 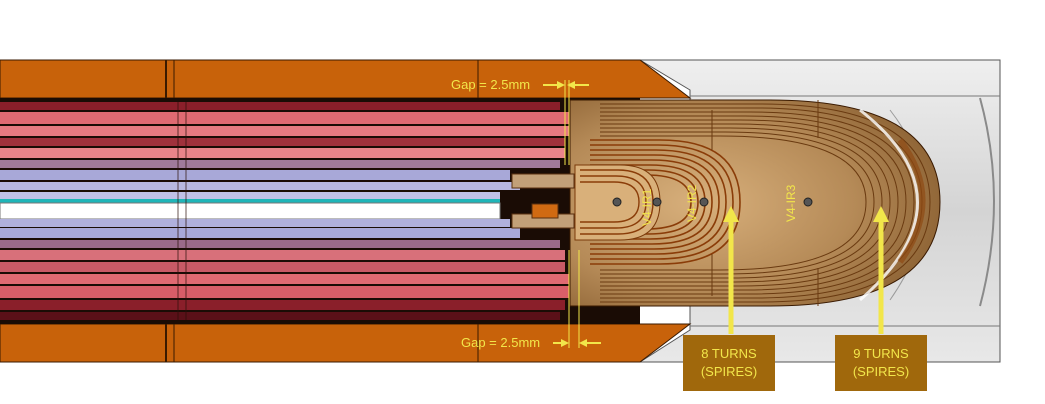 I want to click on coil-label-ir2: V4-IR2, so click(x=692, y=203).